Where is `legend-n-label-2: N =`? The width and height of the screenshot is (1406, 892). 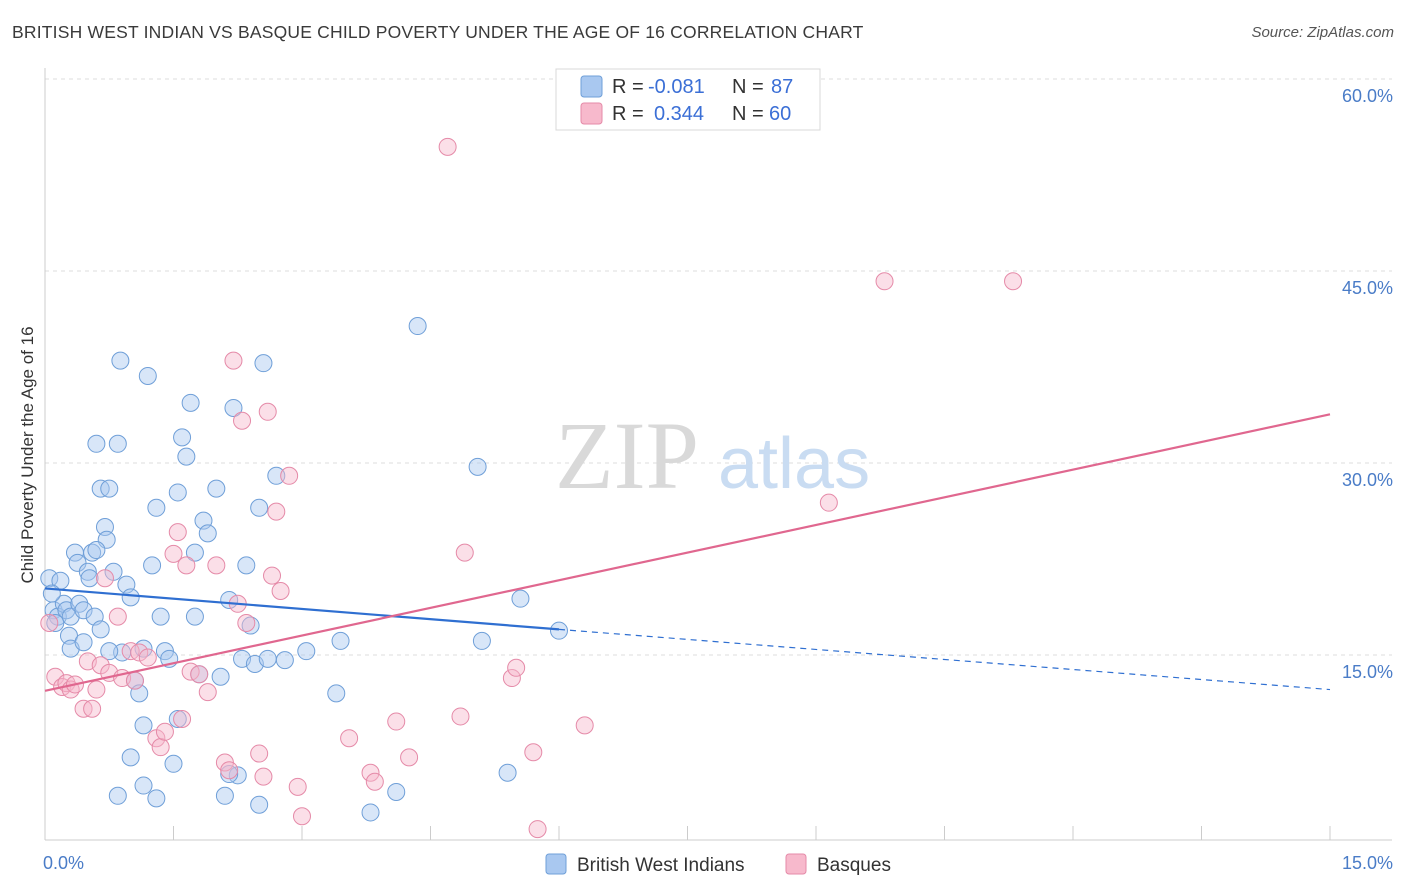
legend-n-label-2: N = is located at coordinates (748, 114).